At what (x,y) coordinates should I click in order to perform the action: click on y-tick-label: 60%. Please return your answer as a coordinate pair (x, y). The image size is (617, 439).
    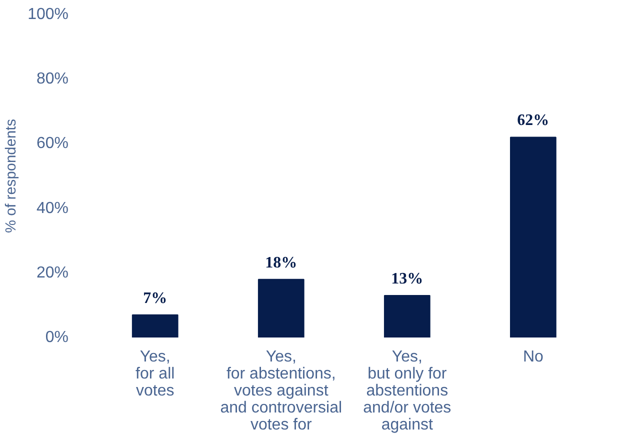
    Looking at the image, I should click on (52, 143).